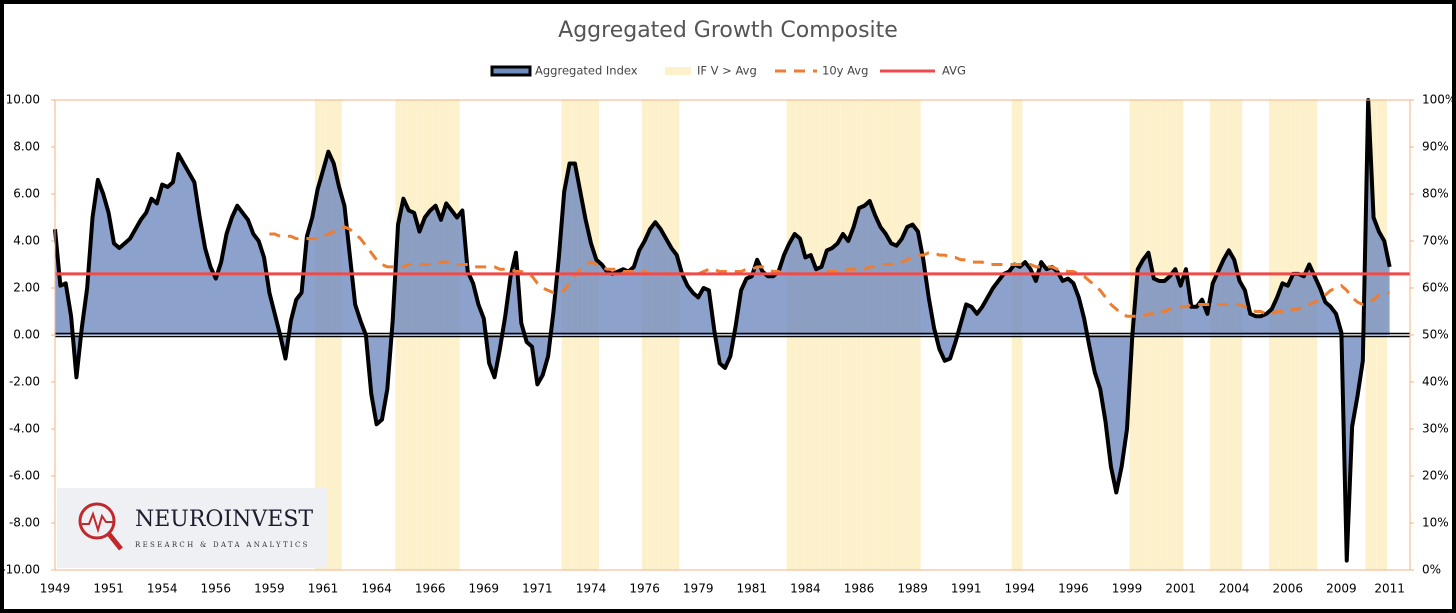 Image resolution: width=1456 pixels, height=613 pixels. Describe the element at coordinates (728, 30) in the screenshot. I see `chart-title: Aggregated Growth Composite` at that location.